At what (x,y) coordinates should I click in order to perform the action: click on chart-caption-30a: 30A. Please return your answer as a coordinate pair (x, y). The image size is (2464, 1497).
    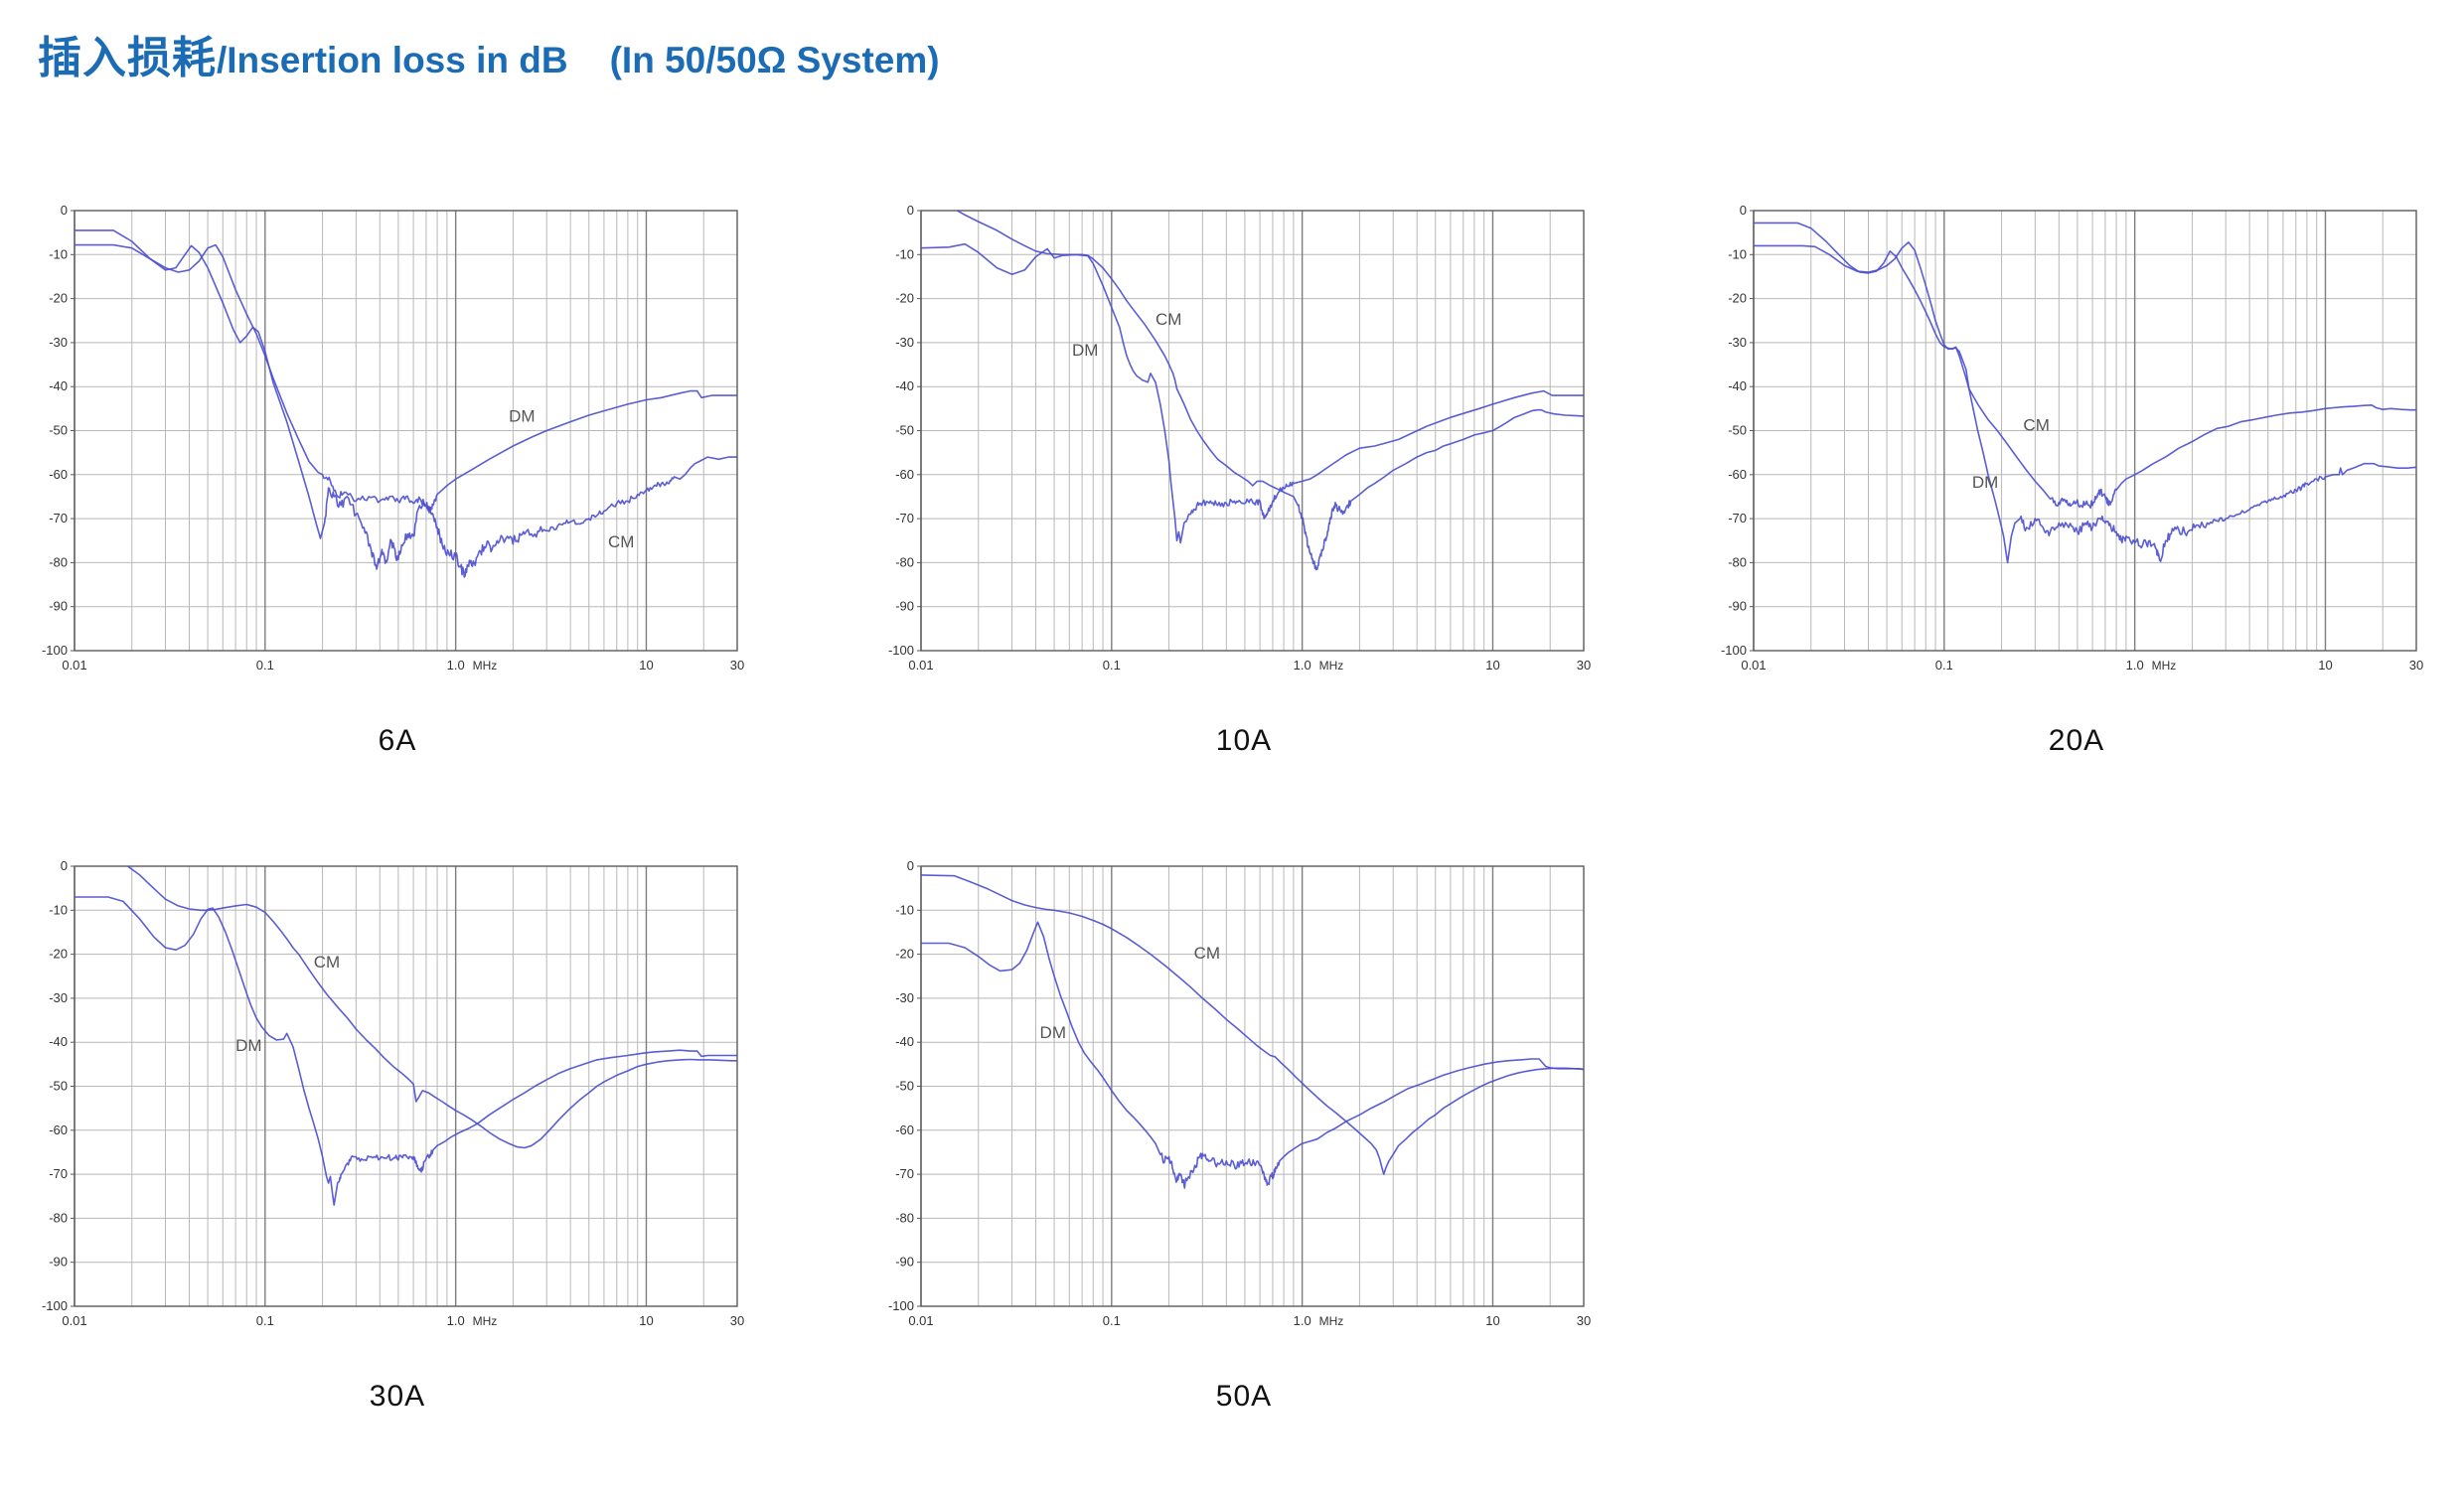
    Looking at the image, I should click on (397, 1396).